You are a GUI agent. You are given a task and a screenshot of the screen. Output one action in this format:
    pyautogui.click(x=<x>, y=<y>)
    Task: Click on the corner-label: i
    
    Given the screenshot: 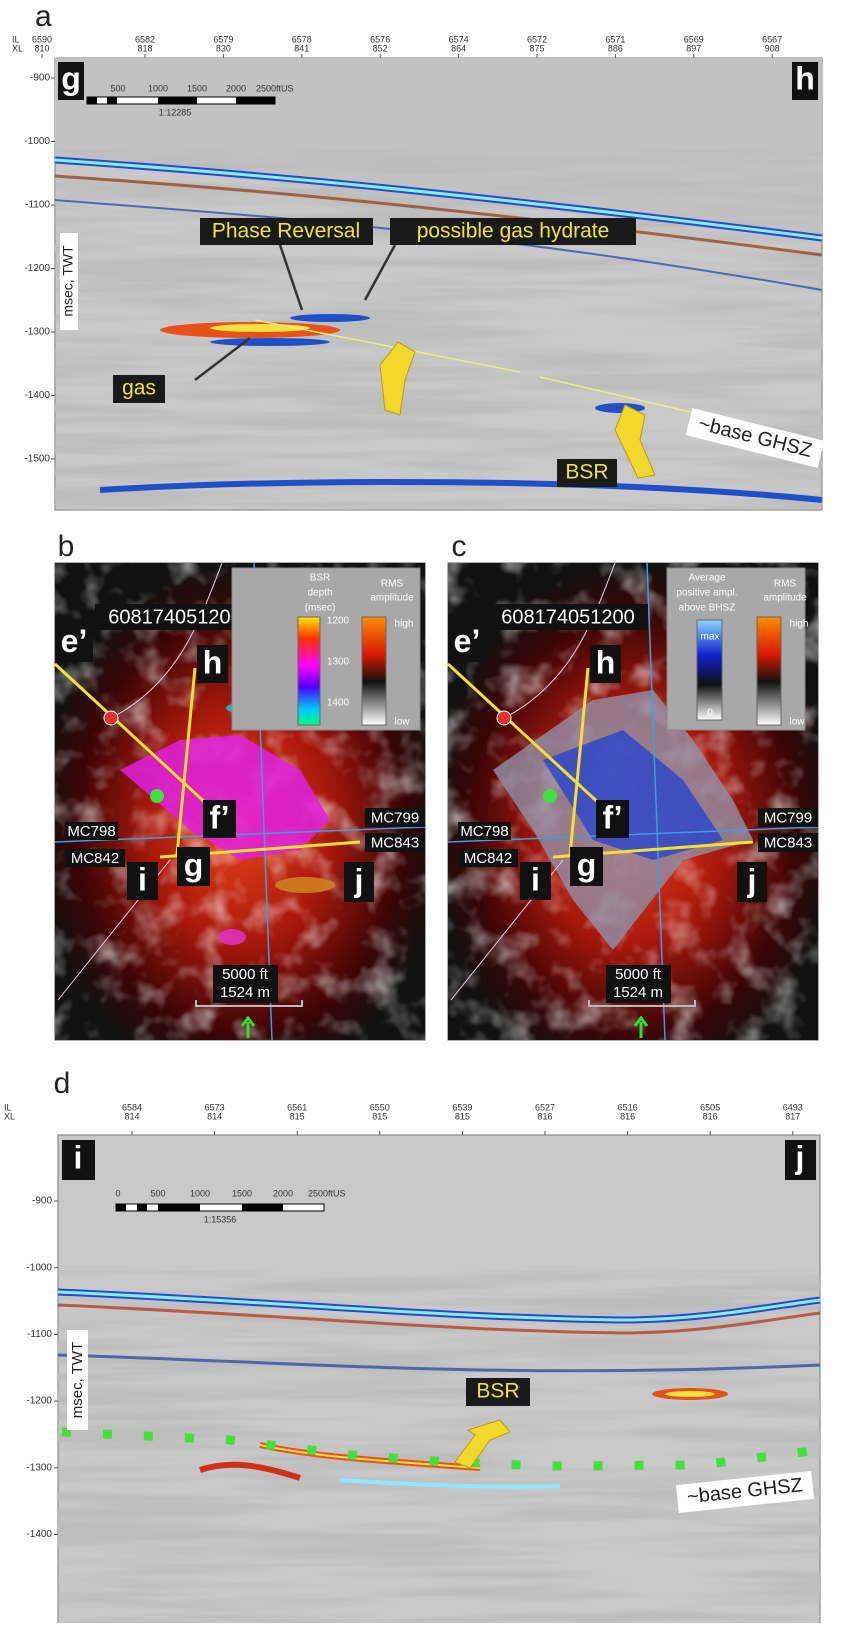 What is the action you would take?
    pyautogui.click(x=78, y=1157)
    